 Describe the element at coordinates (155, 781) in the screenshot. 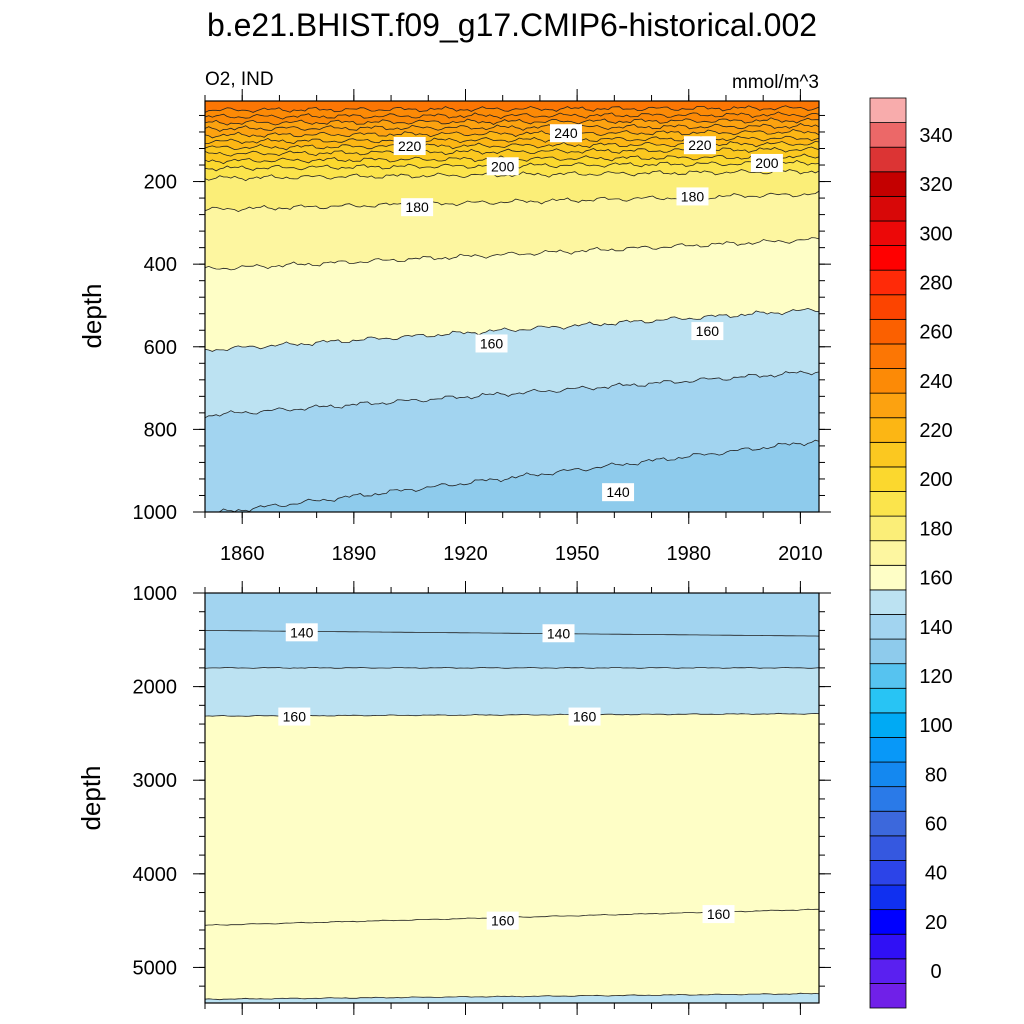

I see `y-tick-label: 3000` at that location.